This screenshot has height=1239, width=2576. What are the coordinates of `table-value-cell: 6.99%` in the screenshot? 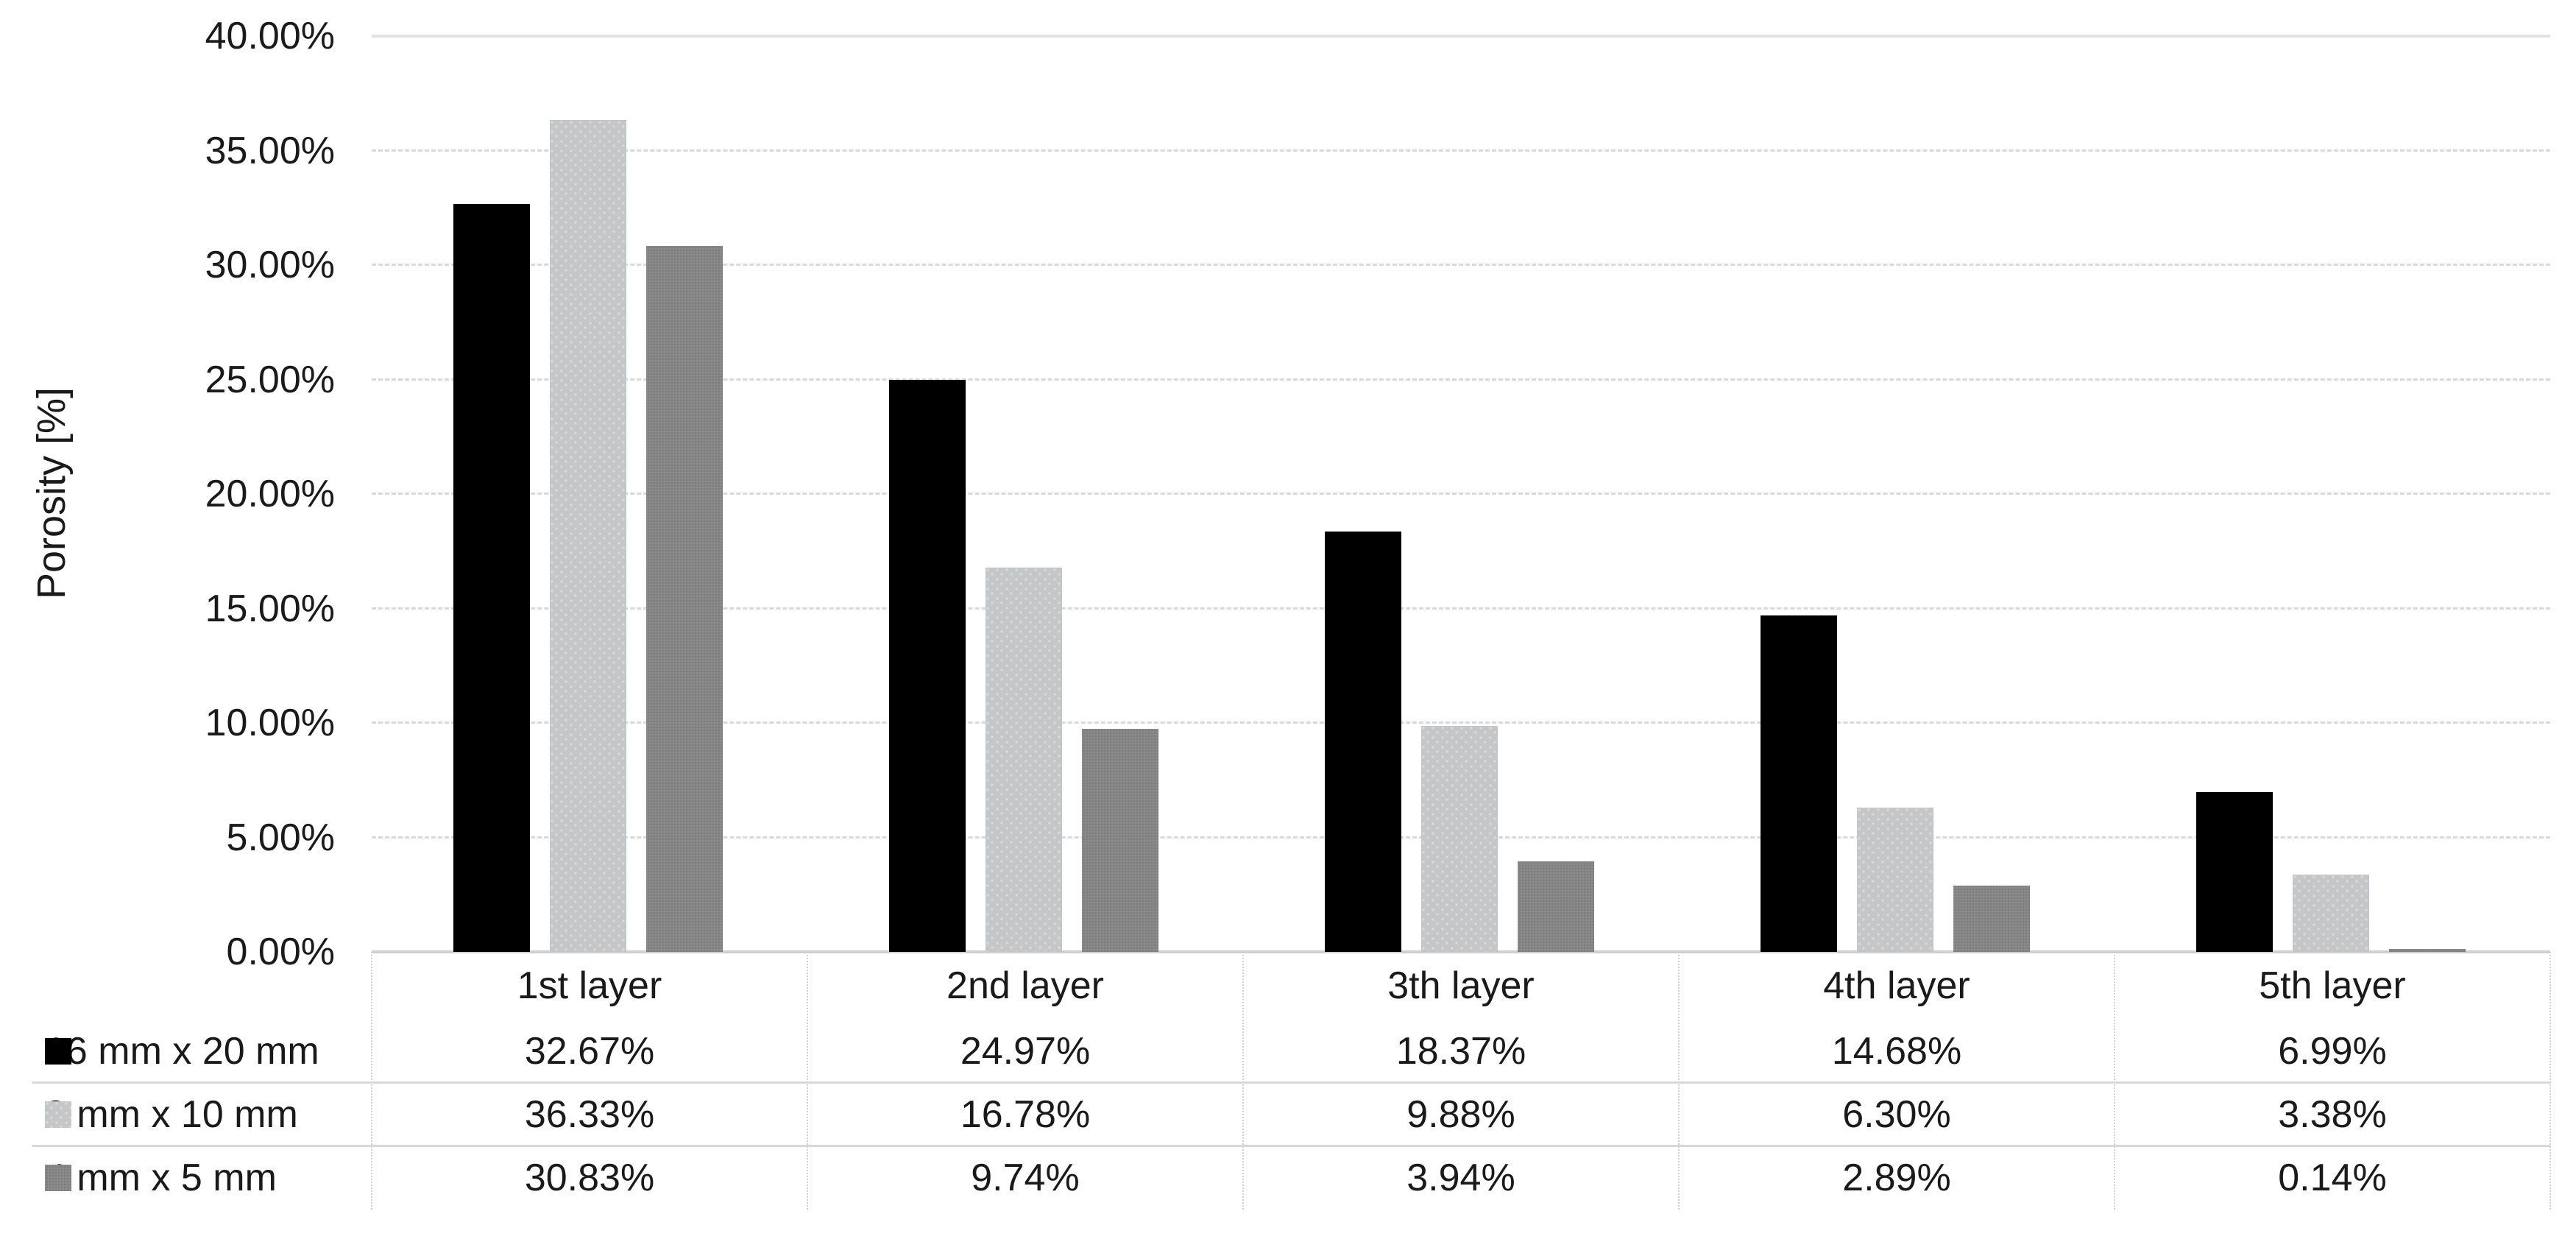 It's located at (2332, 1051).